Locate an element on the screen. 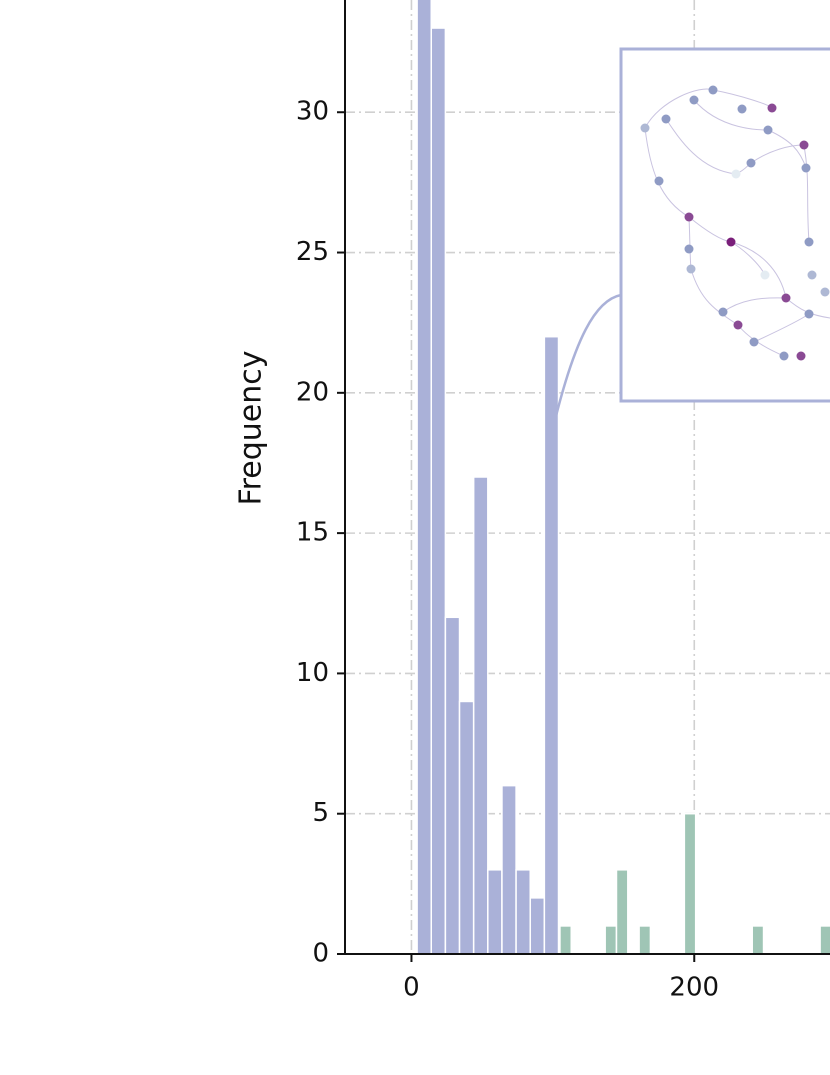  y-tick-label: 25 is located at coordinates (312, 252).